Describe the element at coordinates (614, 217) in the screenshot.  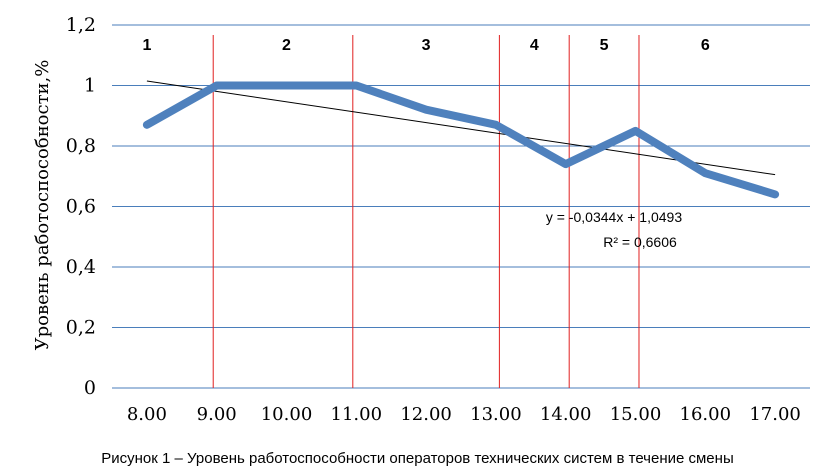
I see `trend-equation-text: y = -0,0344x + 1,0493` at that location.